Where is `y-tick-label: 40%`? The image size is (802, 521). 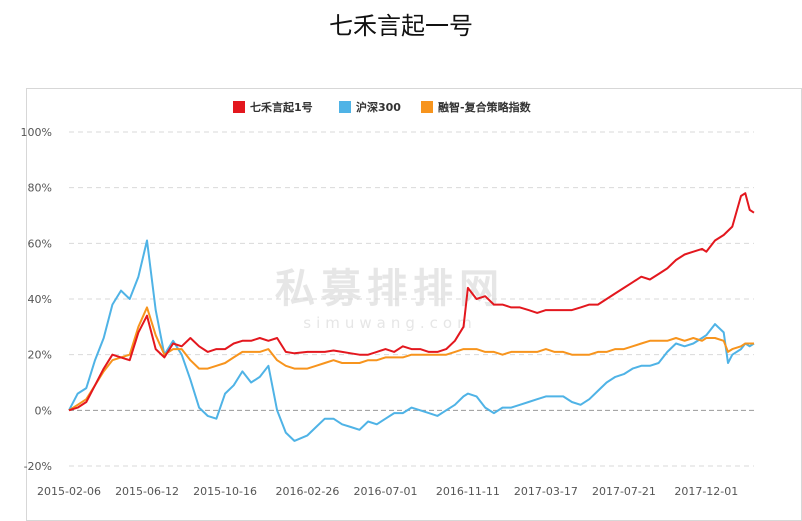 y-tick-label: 40% is located at coordinates (40, 299).